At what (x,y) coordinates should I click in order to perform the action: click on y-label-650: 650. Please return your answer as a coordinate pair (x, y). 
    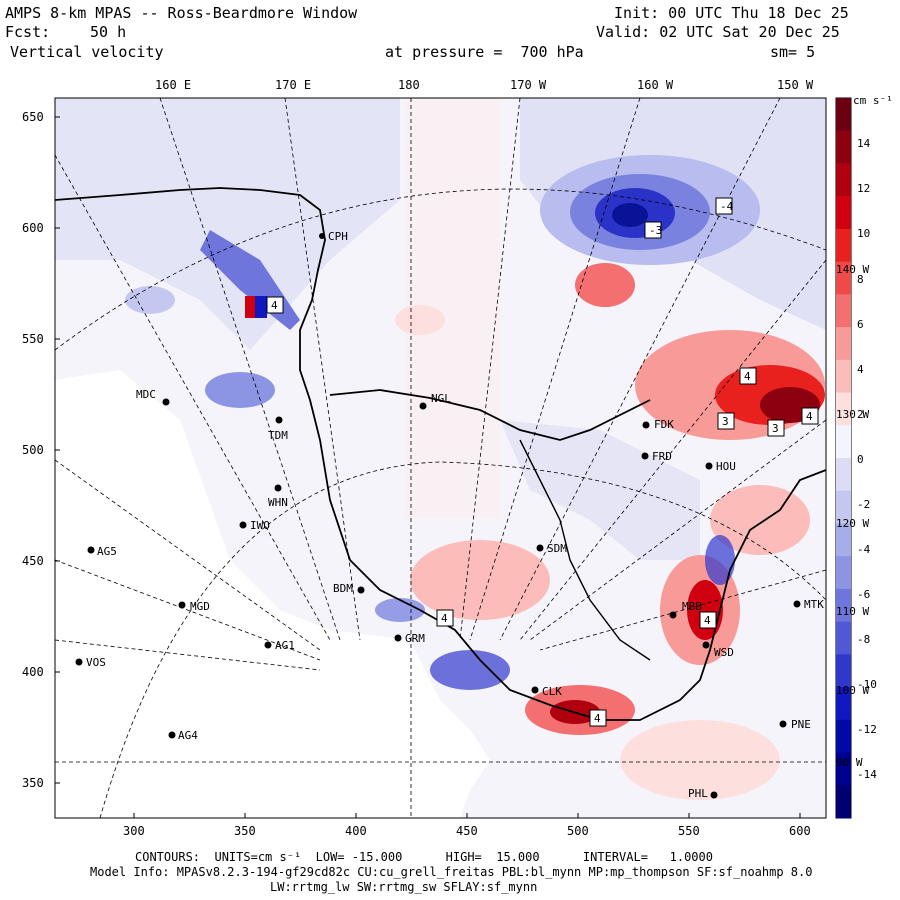
    Looking at the image, I should click on (33, 117).